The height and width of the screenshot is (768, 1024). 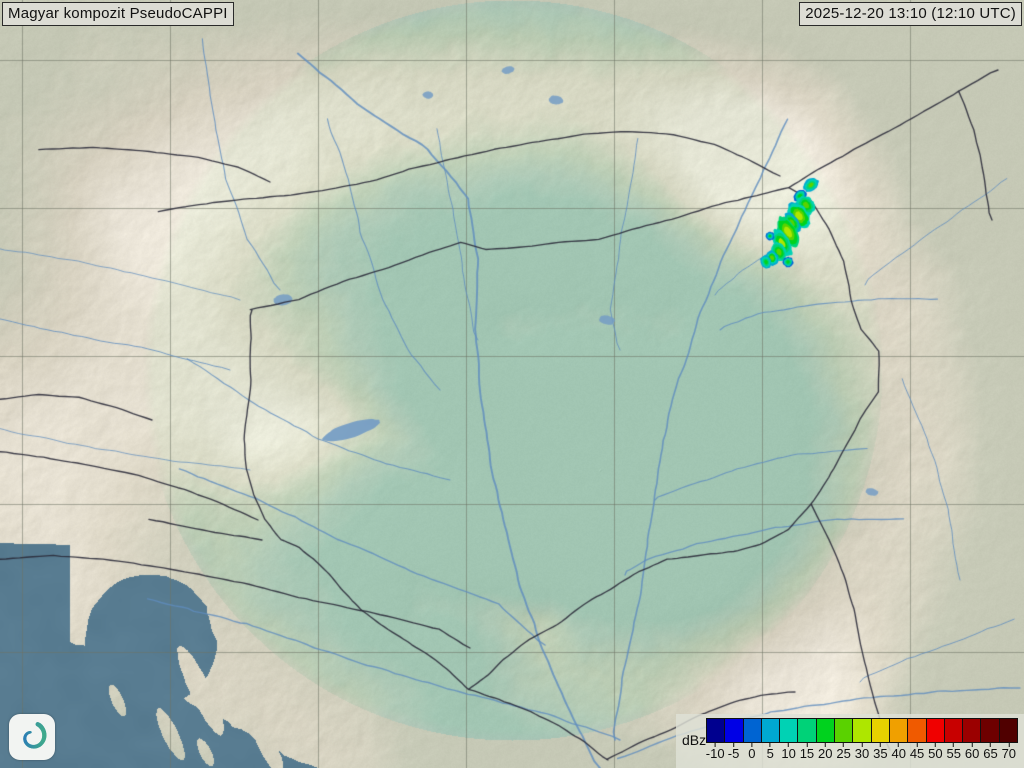 I want to click on legend-tick-30: 30, so click(x=862, y=752).